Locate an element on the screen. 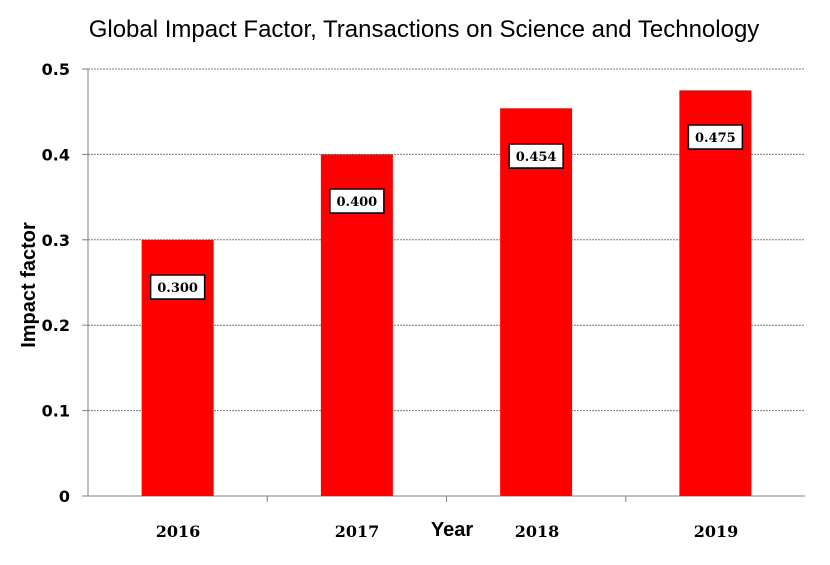 The width and height of the screenshot is (830, 565). data-label-box-2019 is located at coordinates (715, 137).